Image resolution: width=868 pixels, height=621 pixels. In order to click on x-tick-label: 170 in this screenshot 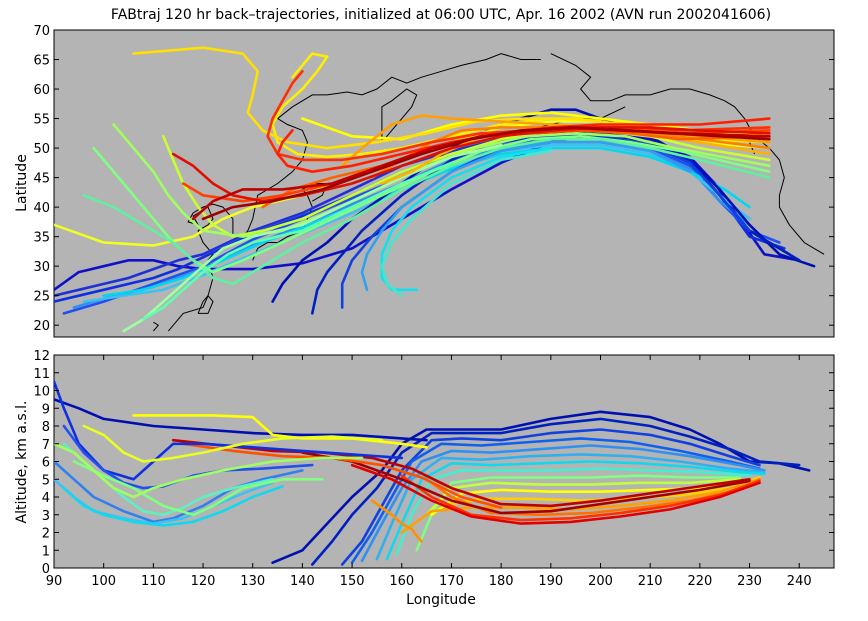, I will do `click(451, 581)`.